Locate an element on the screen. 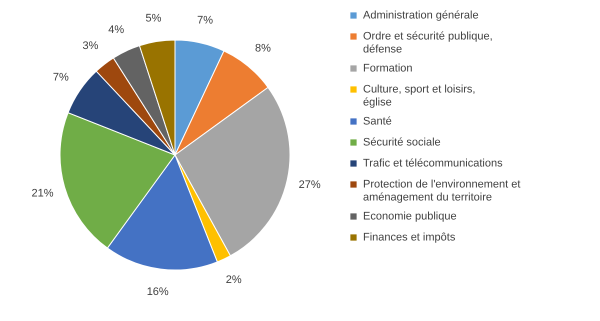 This screenshot has height=321, width=600. data-label: 27% is located at coordinates (309, 185).